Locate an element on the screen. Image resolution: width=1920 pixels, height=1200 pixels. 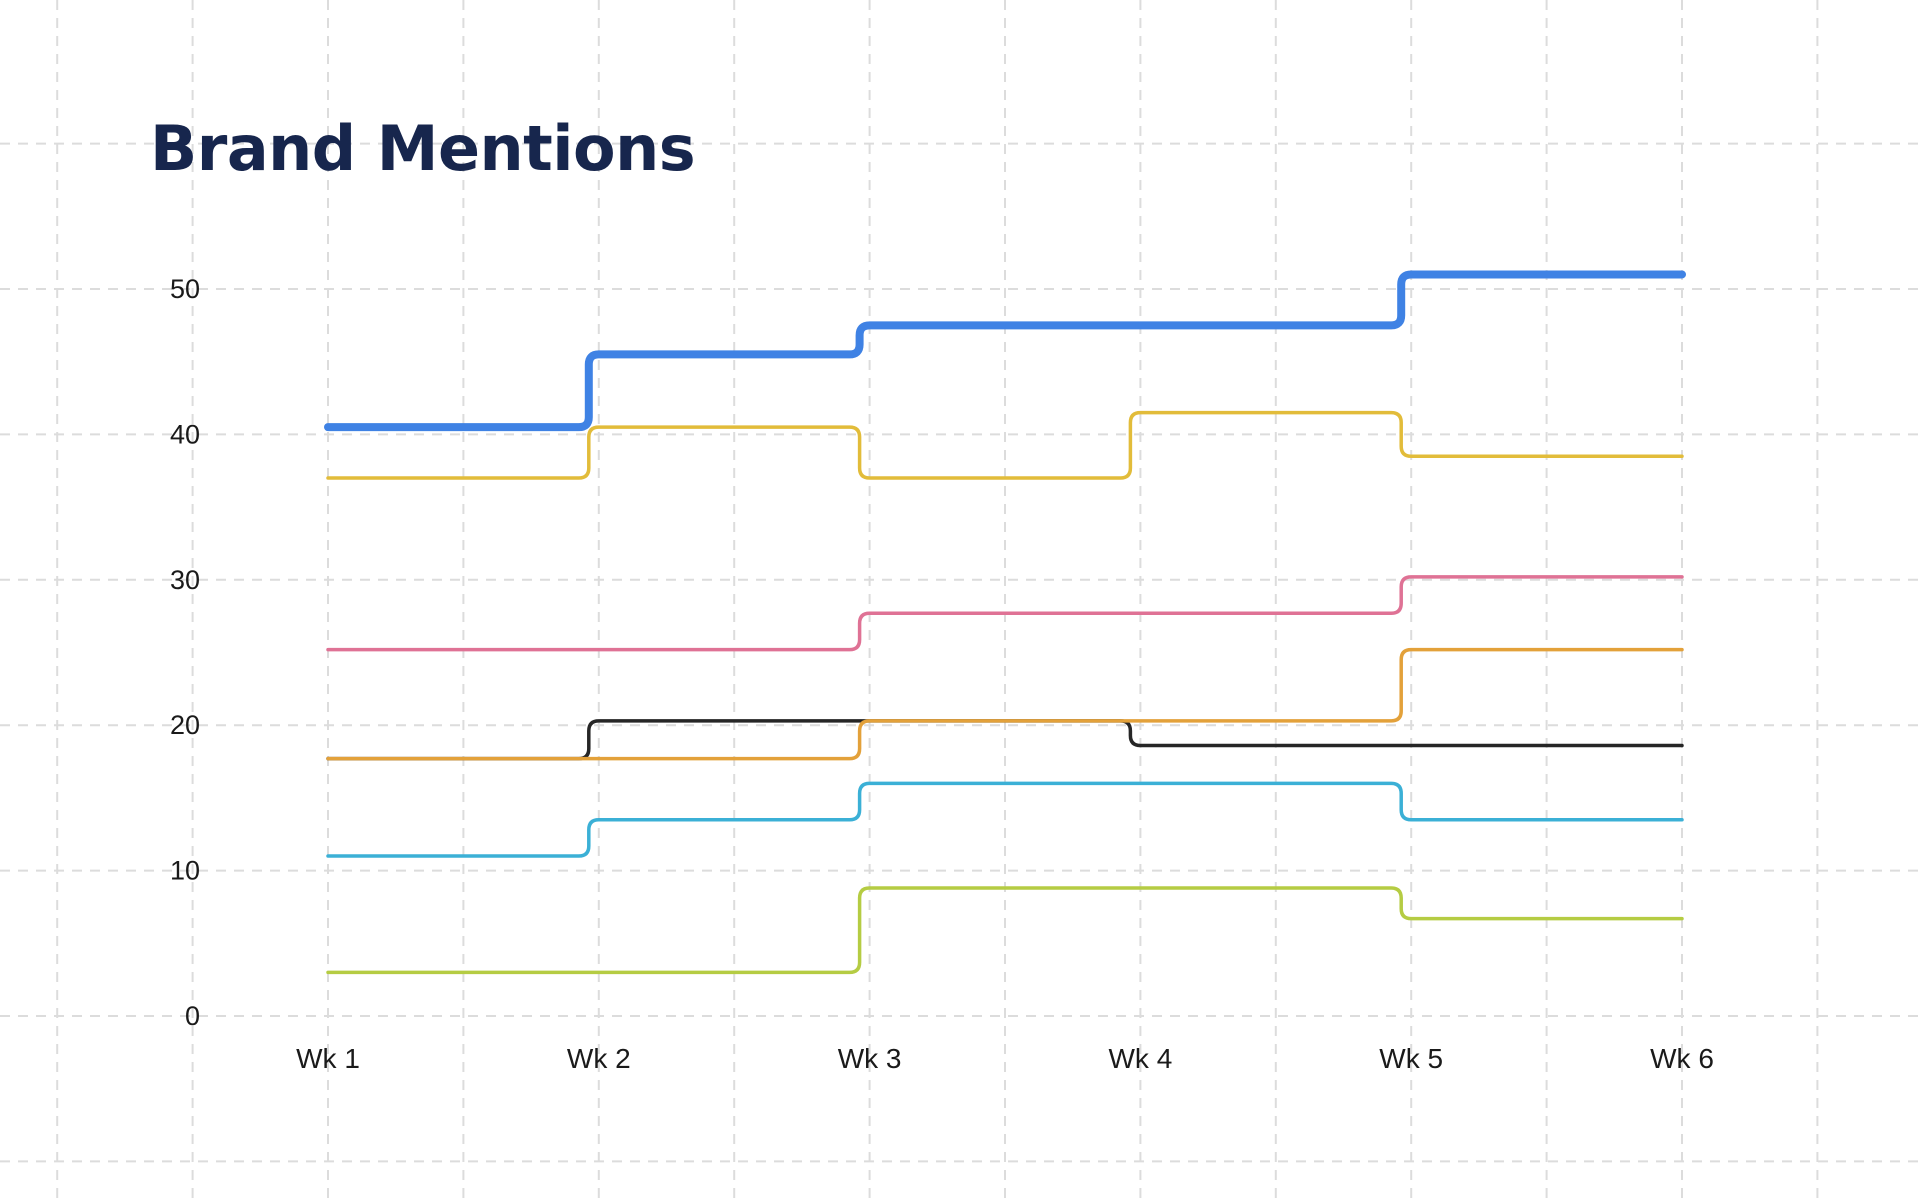
x-tick-label: Wk 4 is located at coordinates (1141, 1058).